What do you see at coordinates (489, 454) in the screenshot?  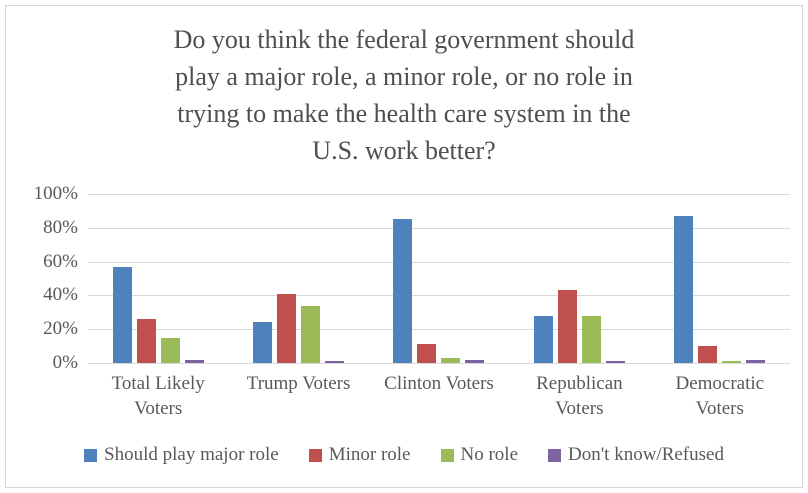 I see `legend-label: No role` at bounding box center [489, 454].